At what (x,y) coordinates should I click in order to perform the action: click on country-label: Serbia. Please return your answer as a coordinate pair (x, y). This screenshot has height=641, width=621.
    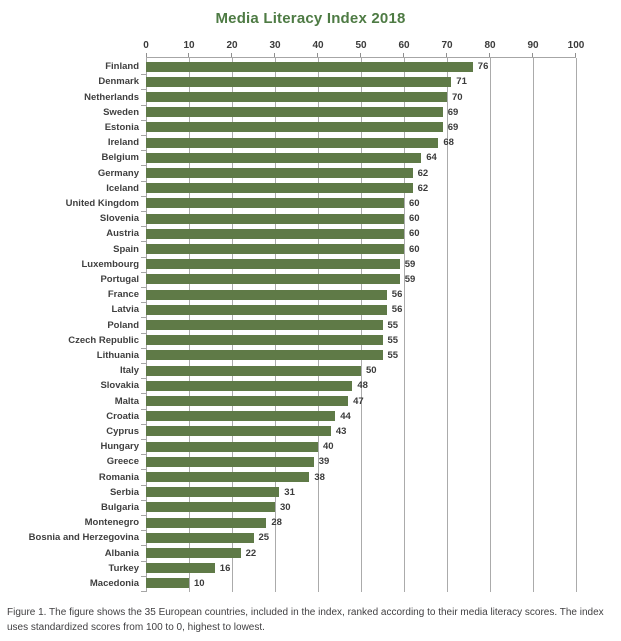
    Looking at the image, I should click on (124, 492).